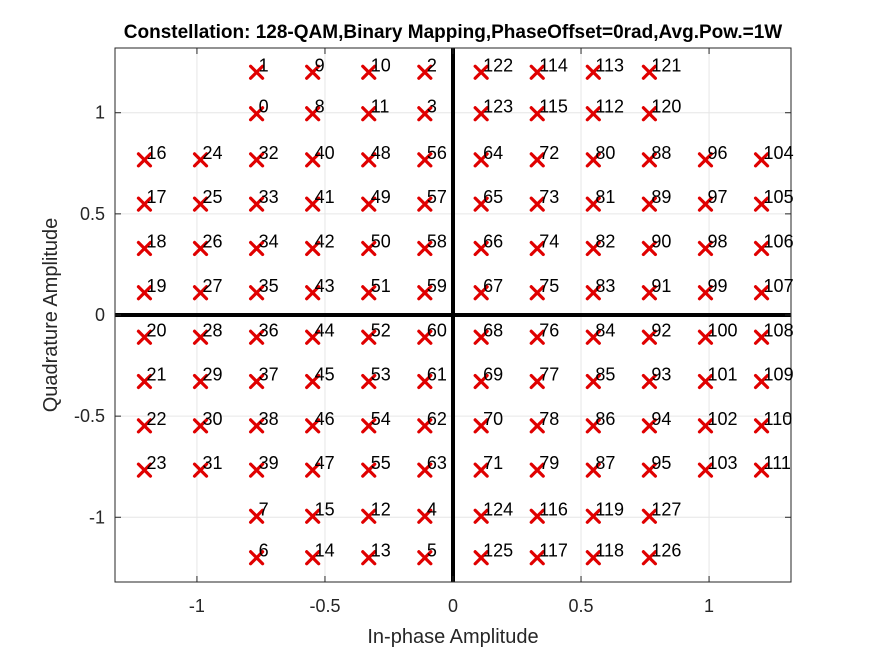  I want to click on constellation-point: 108, so click(773, 332).